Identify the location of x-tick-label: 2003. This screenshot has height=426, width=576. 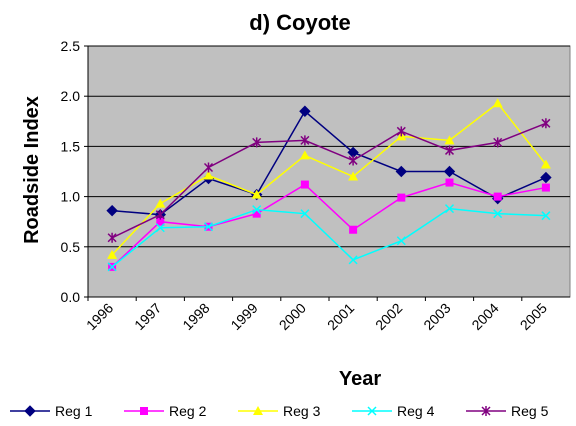
(436, 316).